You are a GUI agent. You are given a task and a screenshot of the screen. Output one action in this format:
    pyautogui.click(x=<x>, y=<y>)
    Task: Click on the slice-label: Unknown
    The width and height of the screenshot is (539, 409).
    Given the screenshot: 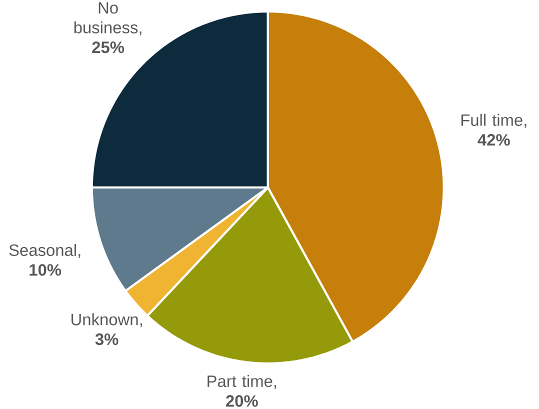 What is the action you would take?
    pyautogui.click(x=105, y=319)
    